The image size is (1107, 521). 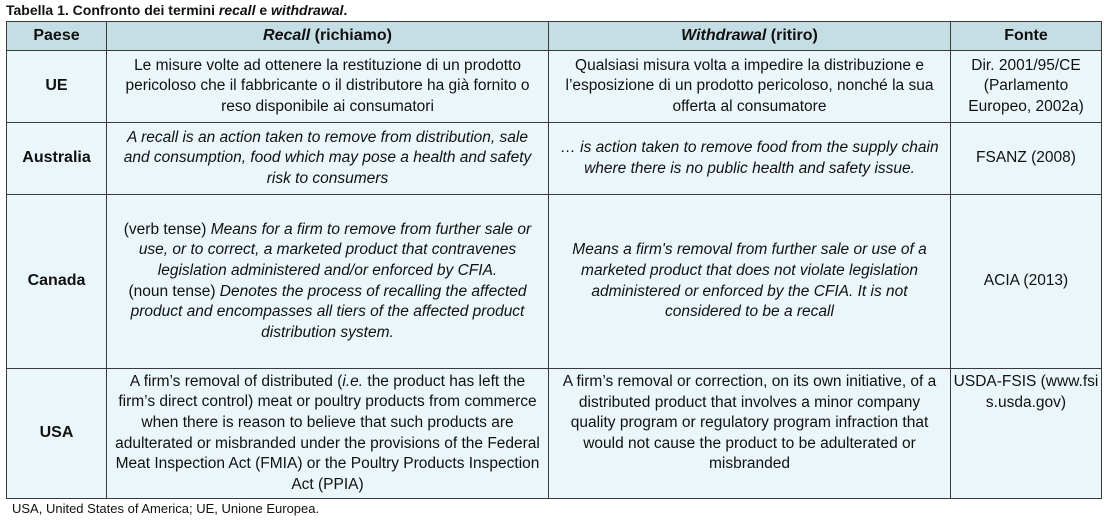 What do you see at coordinates (56, 433) in the screenshot?
I see `cell-paese-usa: USA` at bounding box center [56, 433].